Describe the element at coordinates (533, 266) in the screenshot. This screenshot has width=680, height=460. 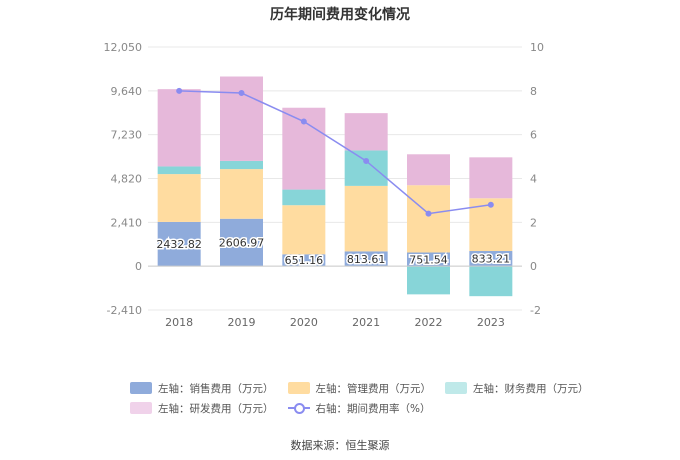
I see `y-right-tick-label: 0` at that location.